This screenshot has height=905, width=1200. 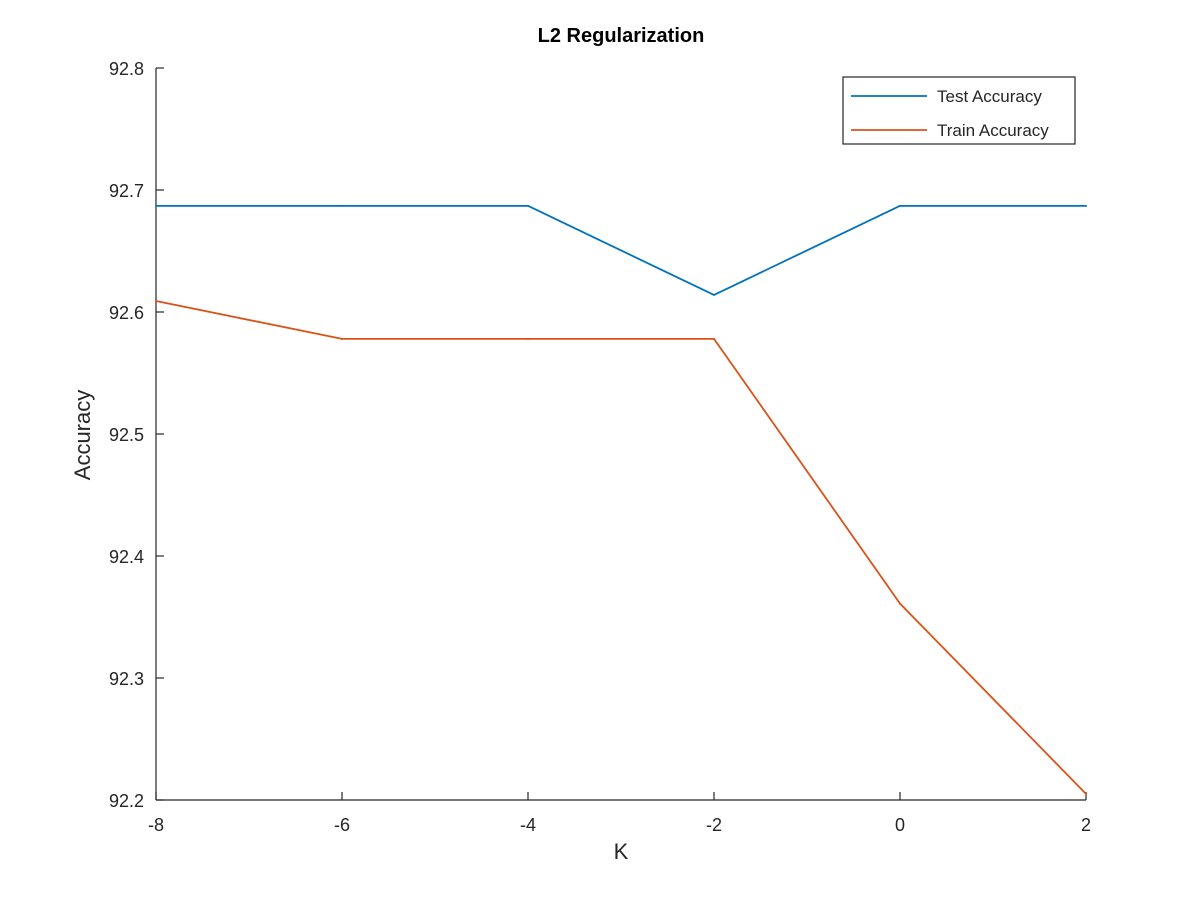 I want to click on legend-label-test-accuracy: Test Accuracy, so click(x=989, y=96).